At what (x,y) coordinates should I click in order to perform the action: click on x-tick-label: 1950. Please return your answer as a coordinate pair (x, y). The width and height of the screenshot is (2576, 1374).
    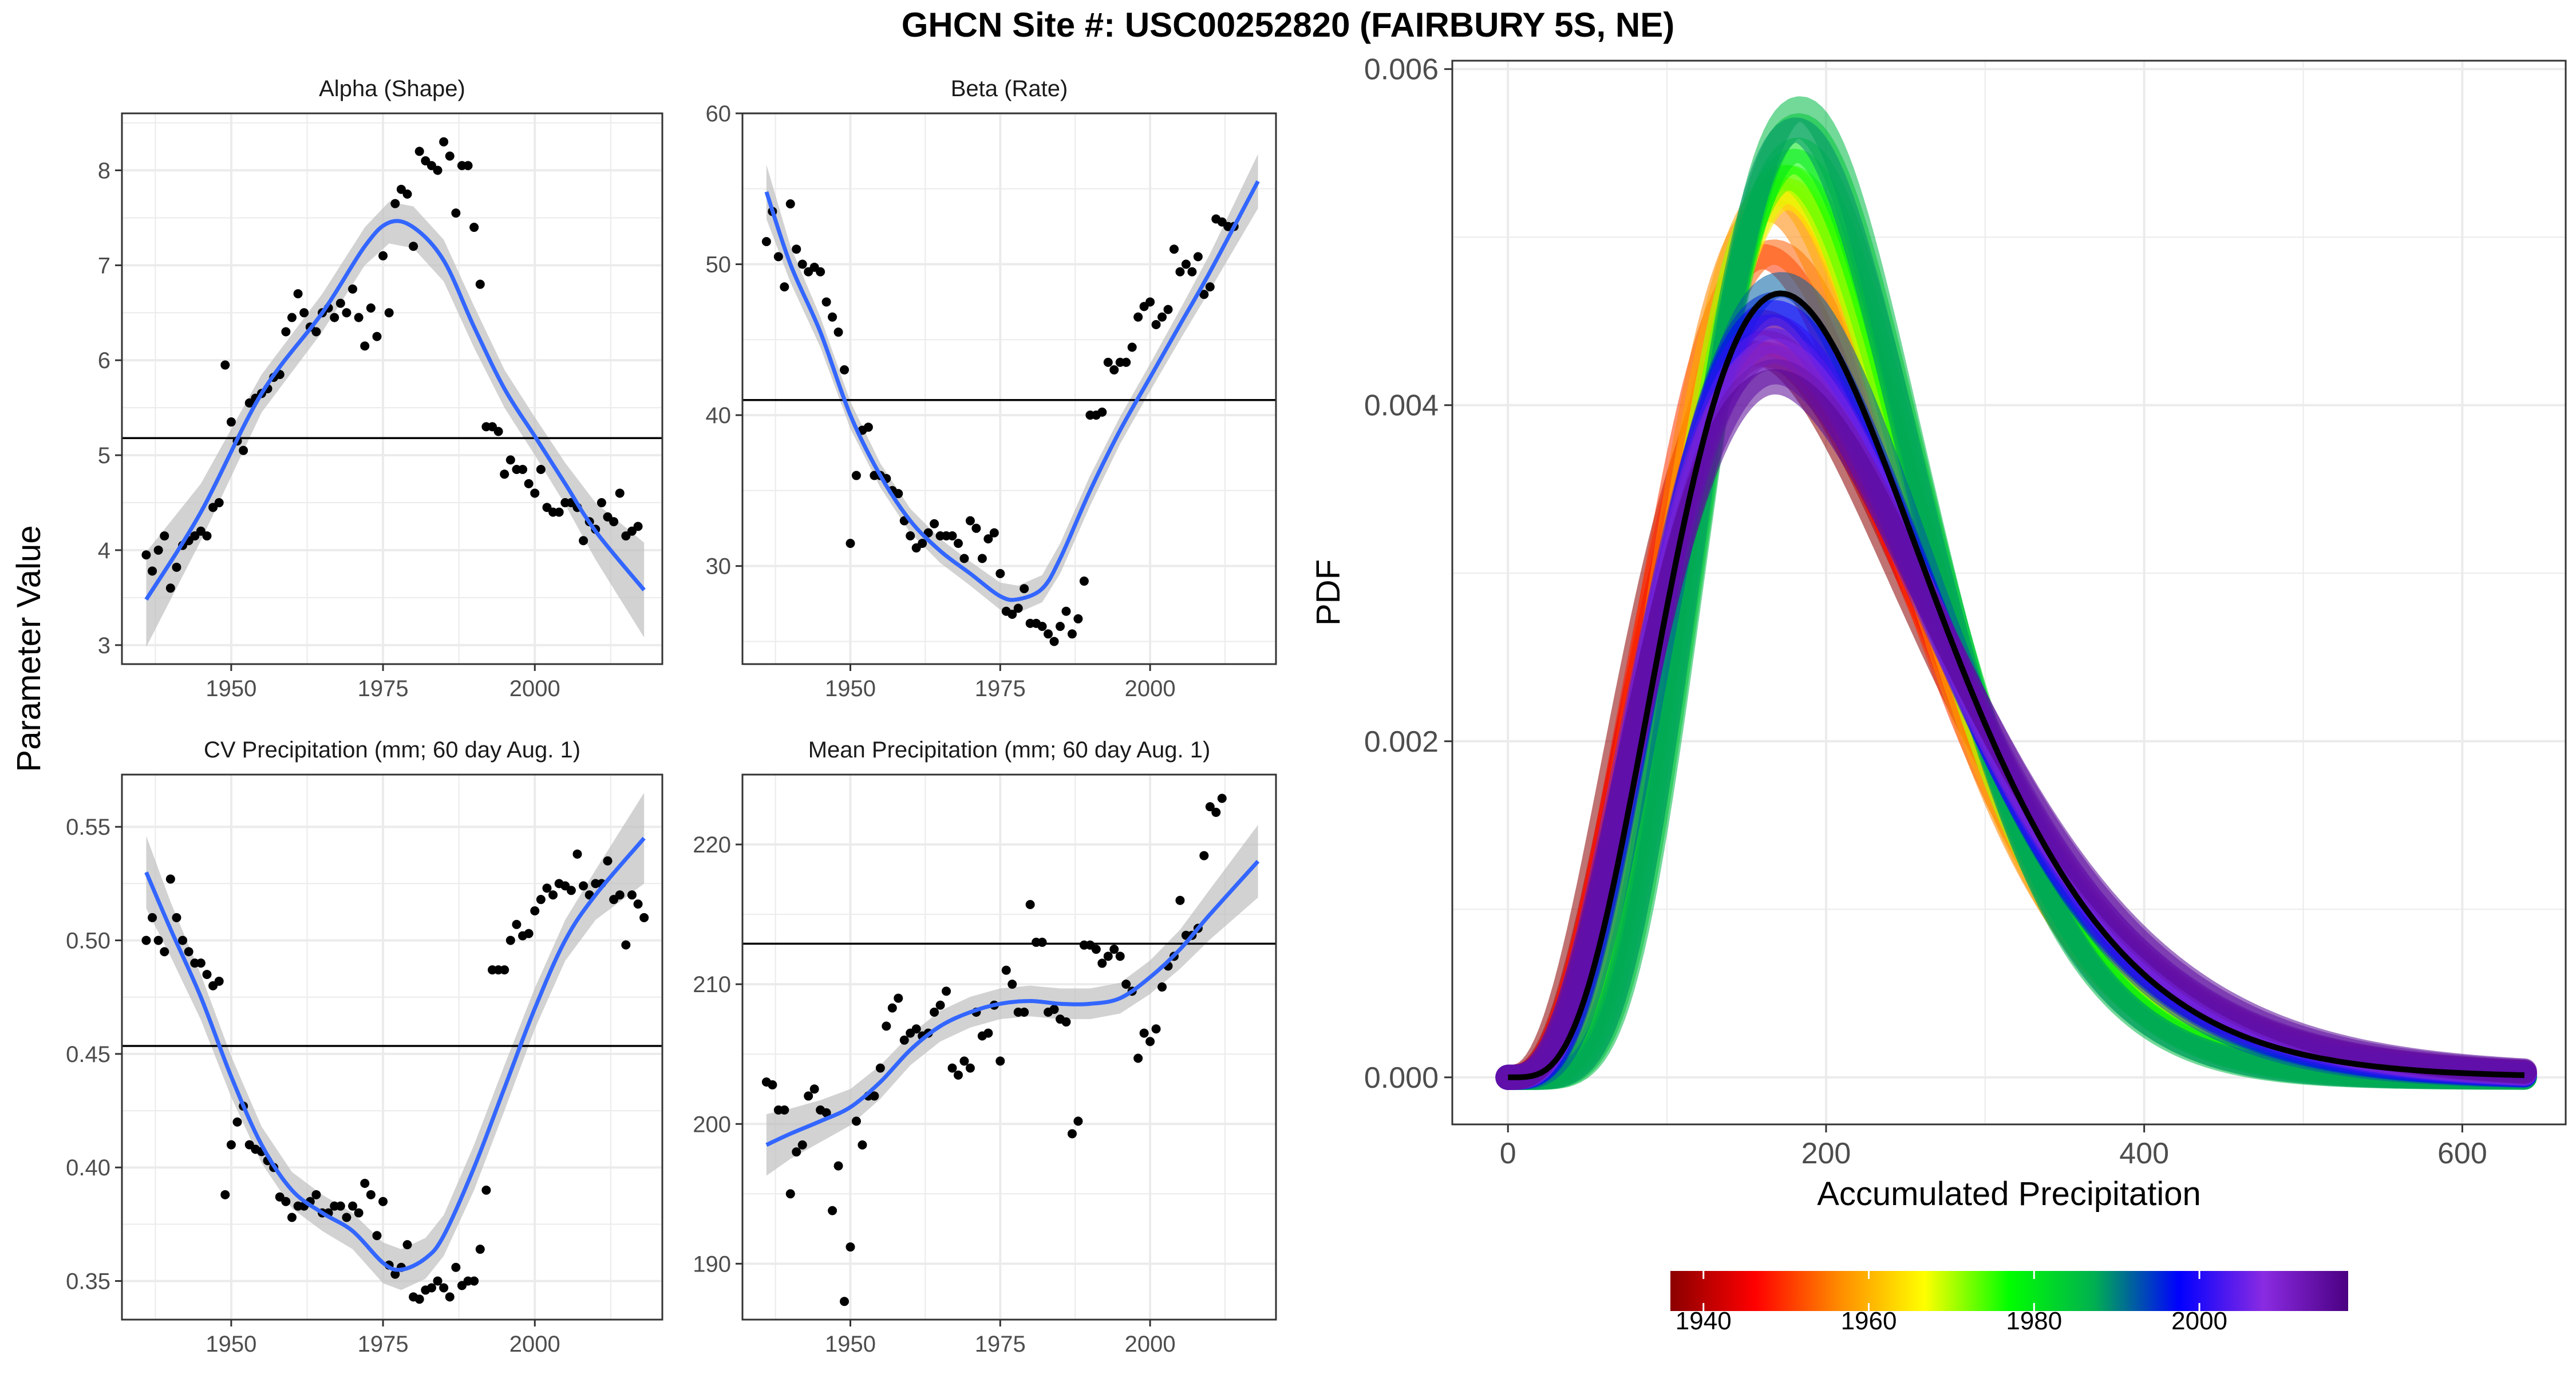
    Looking at the image, I should click on (231, 1344).